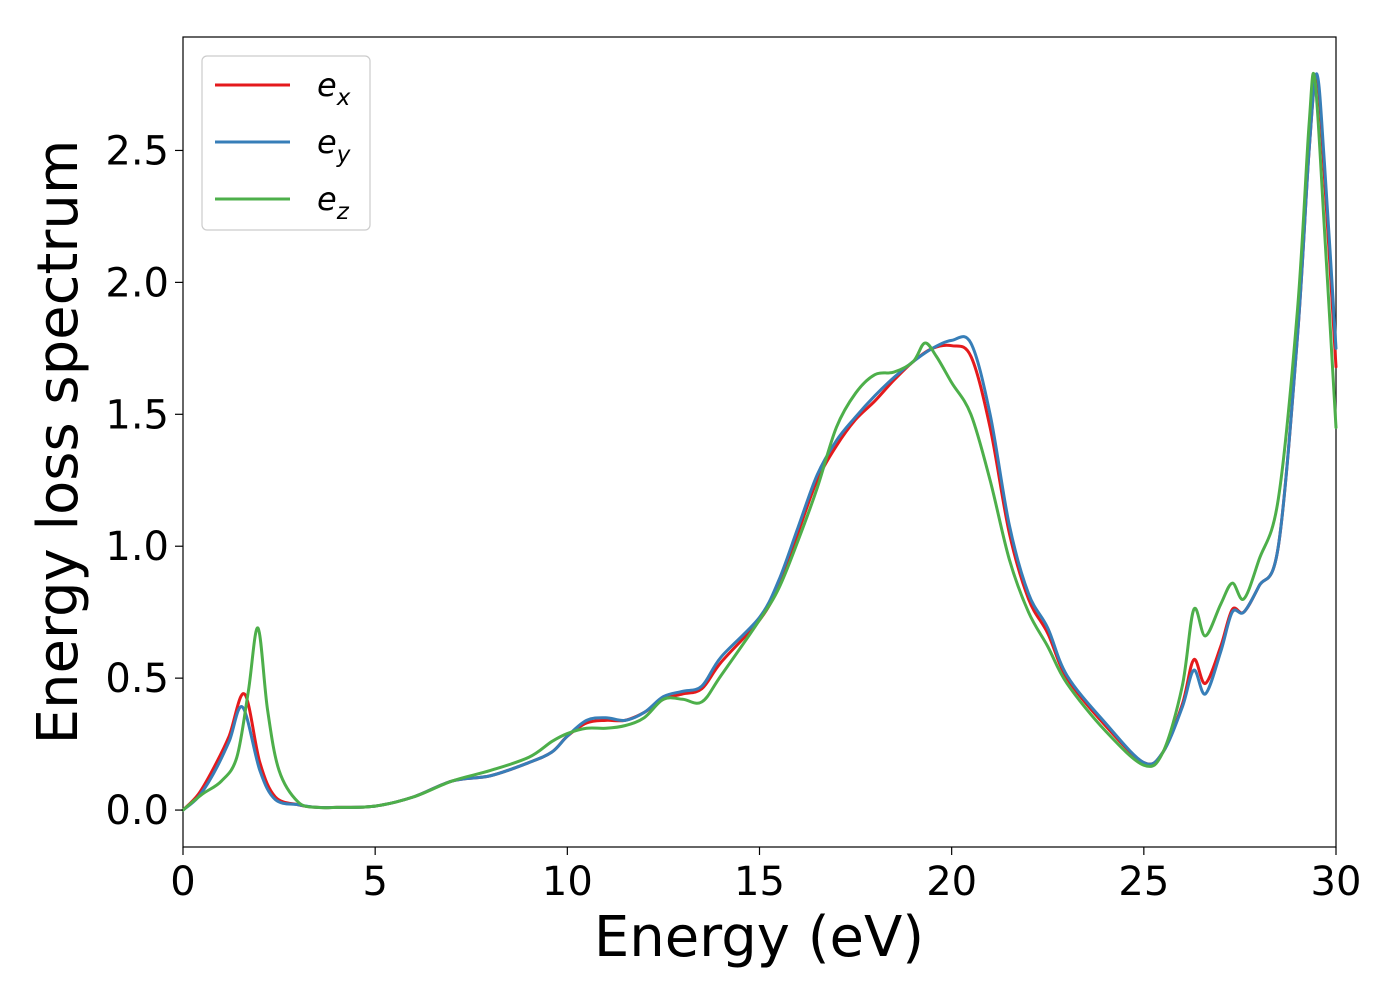 This screenshot has width=1400, height=1000. Describe the element at coordinates (137, 283) in the screenshot. I see `y-tick-label: 2.0` at that location.